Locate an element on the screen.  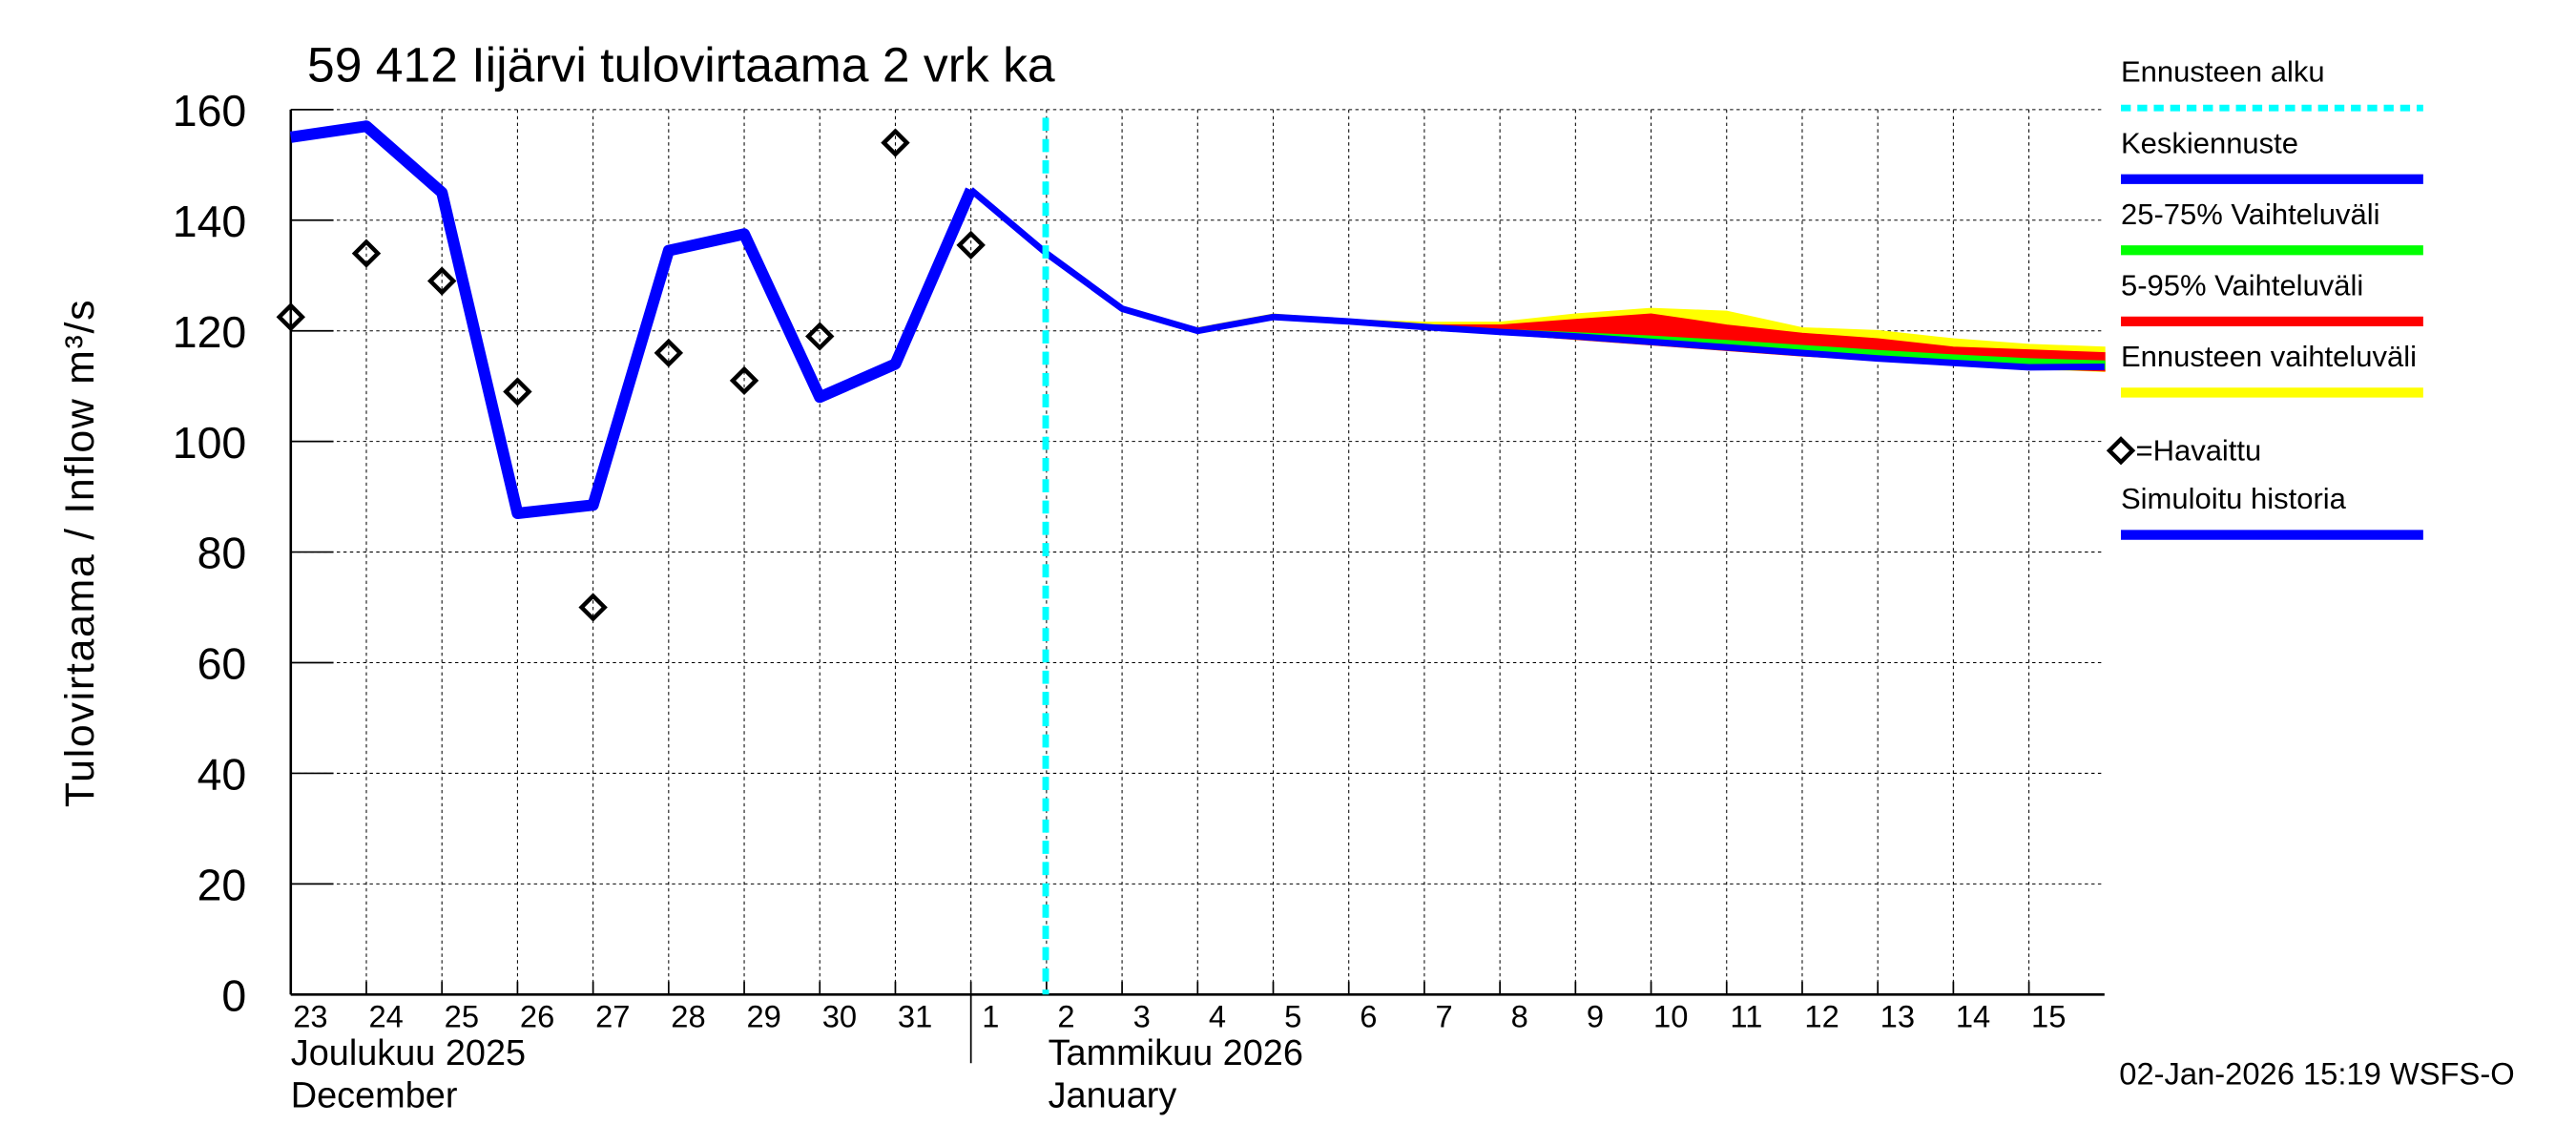
footer-timestamp: 02-Jan-2026 15:19 WSFS-O is located at coordinates (2316, 1074).